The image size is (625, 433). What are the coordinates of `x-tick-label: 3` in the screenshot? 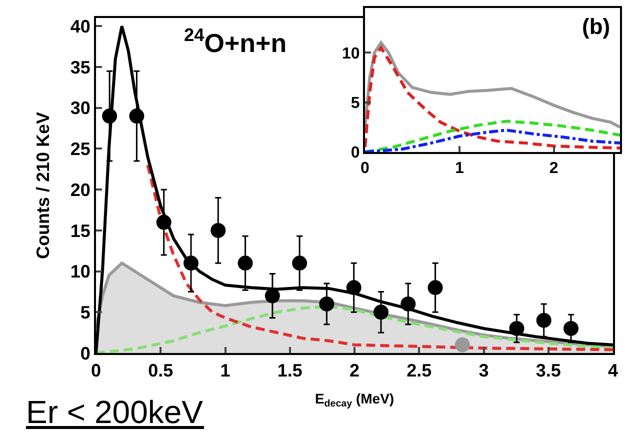 It's located at (483, 370).